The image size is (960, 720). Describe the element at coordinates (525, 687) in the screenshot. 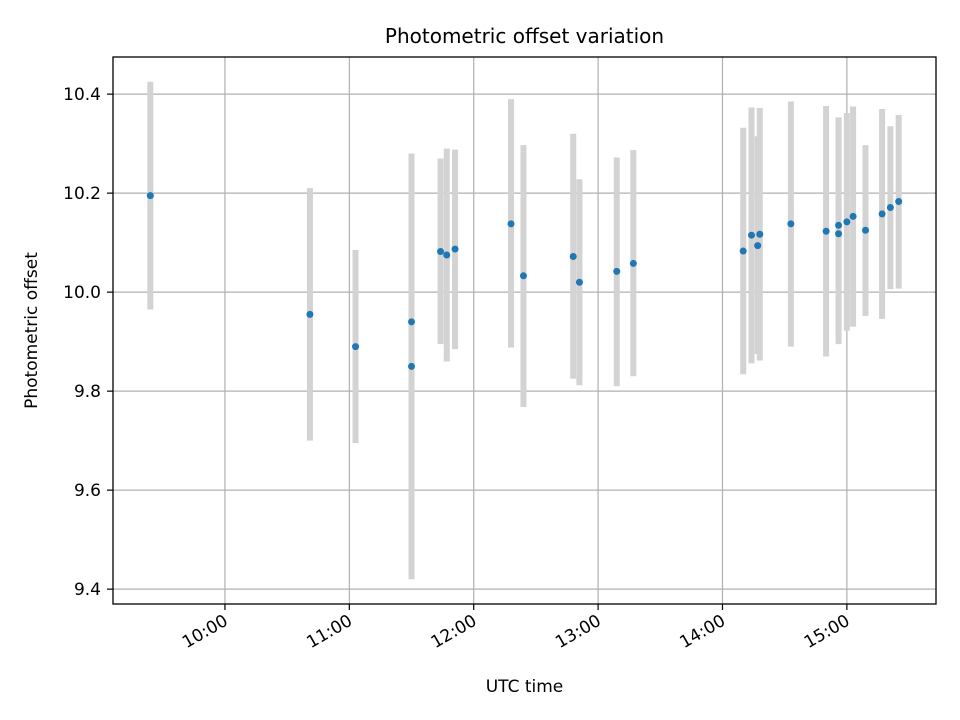

I see `x-axis-title: UTC time` at that location.